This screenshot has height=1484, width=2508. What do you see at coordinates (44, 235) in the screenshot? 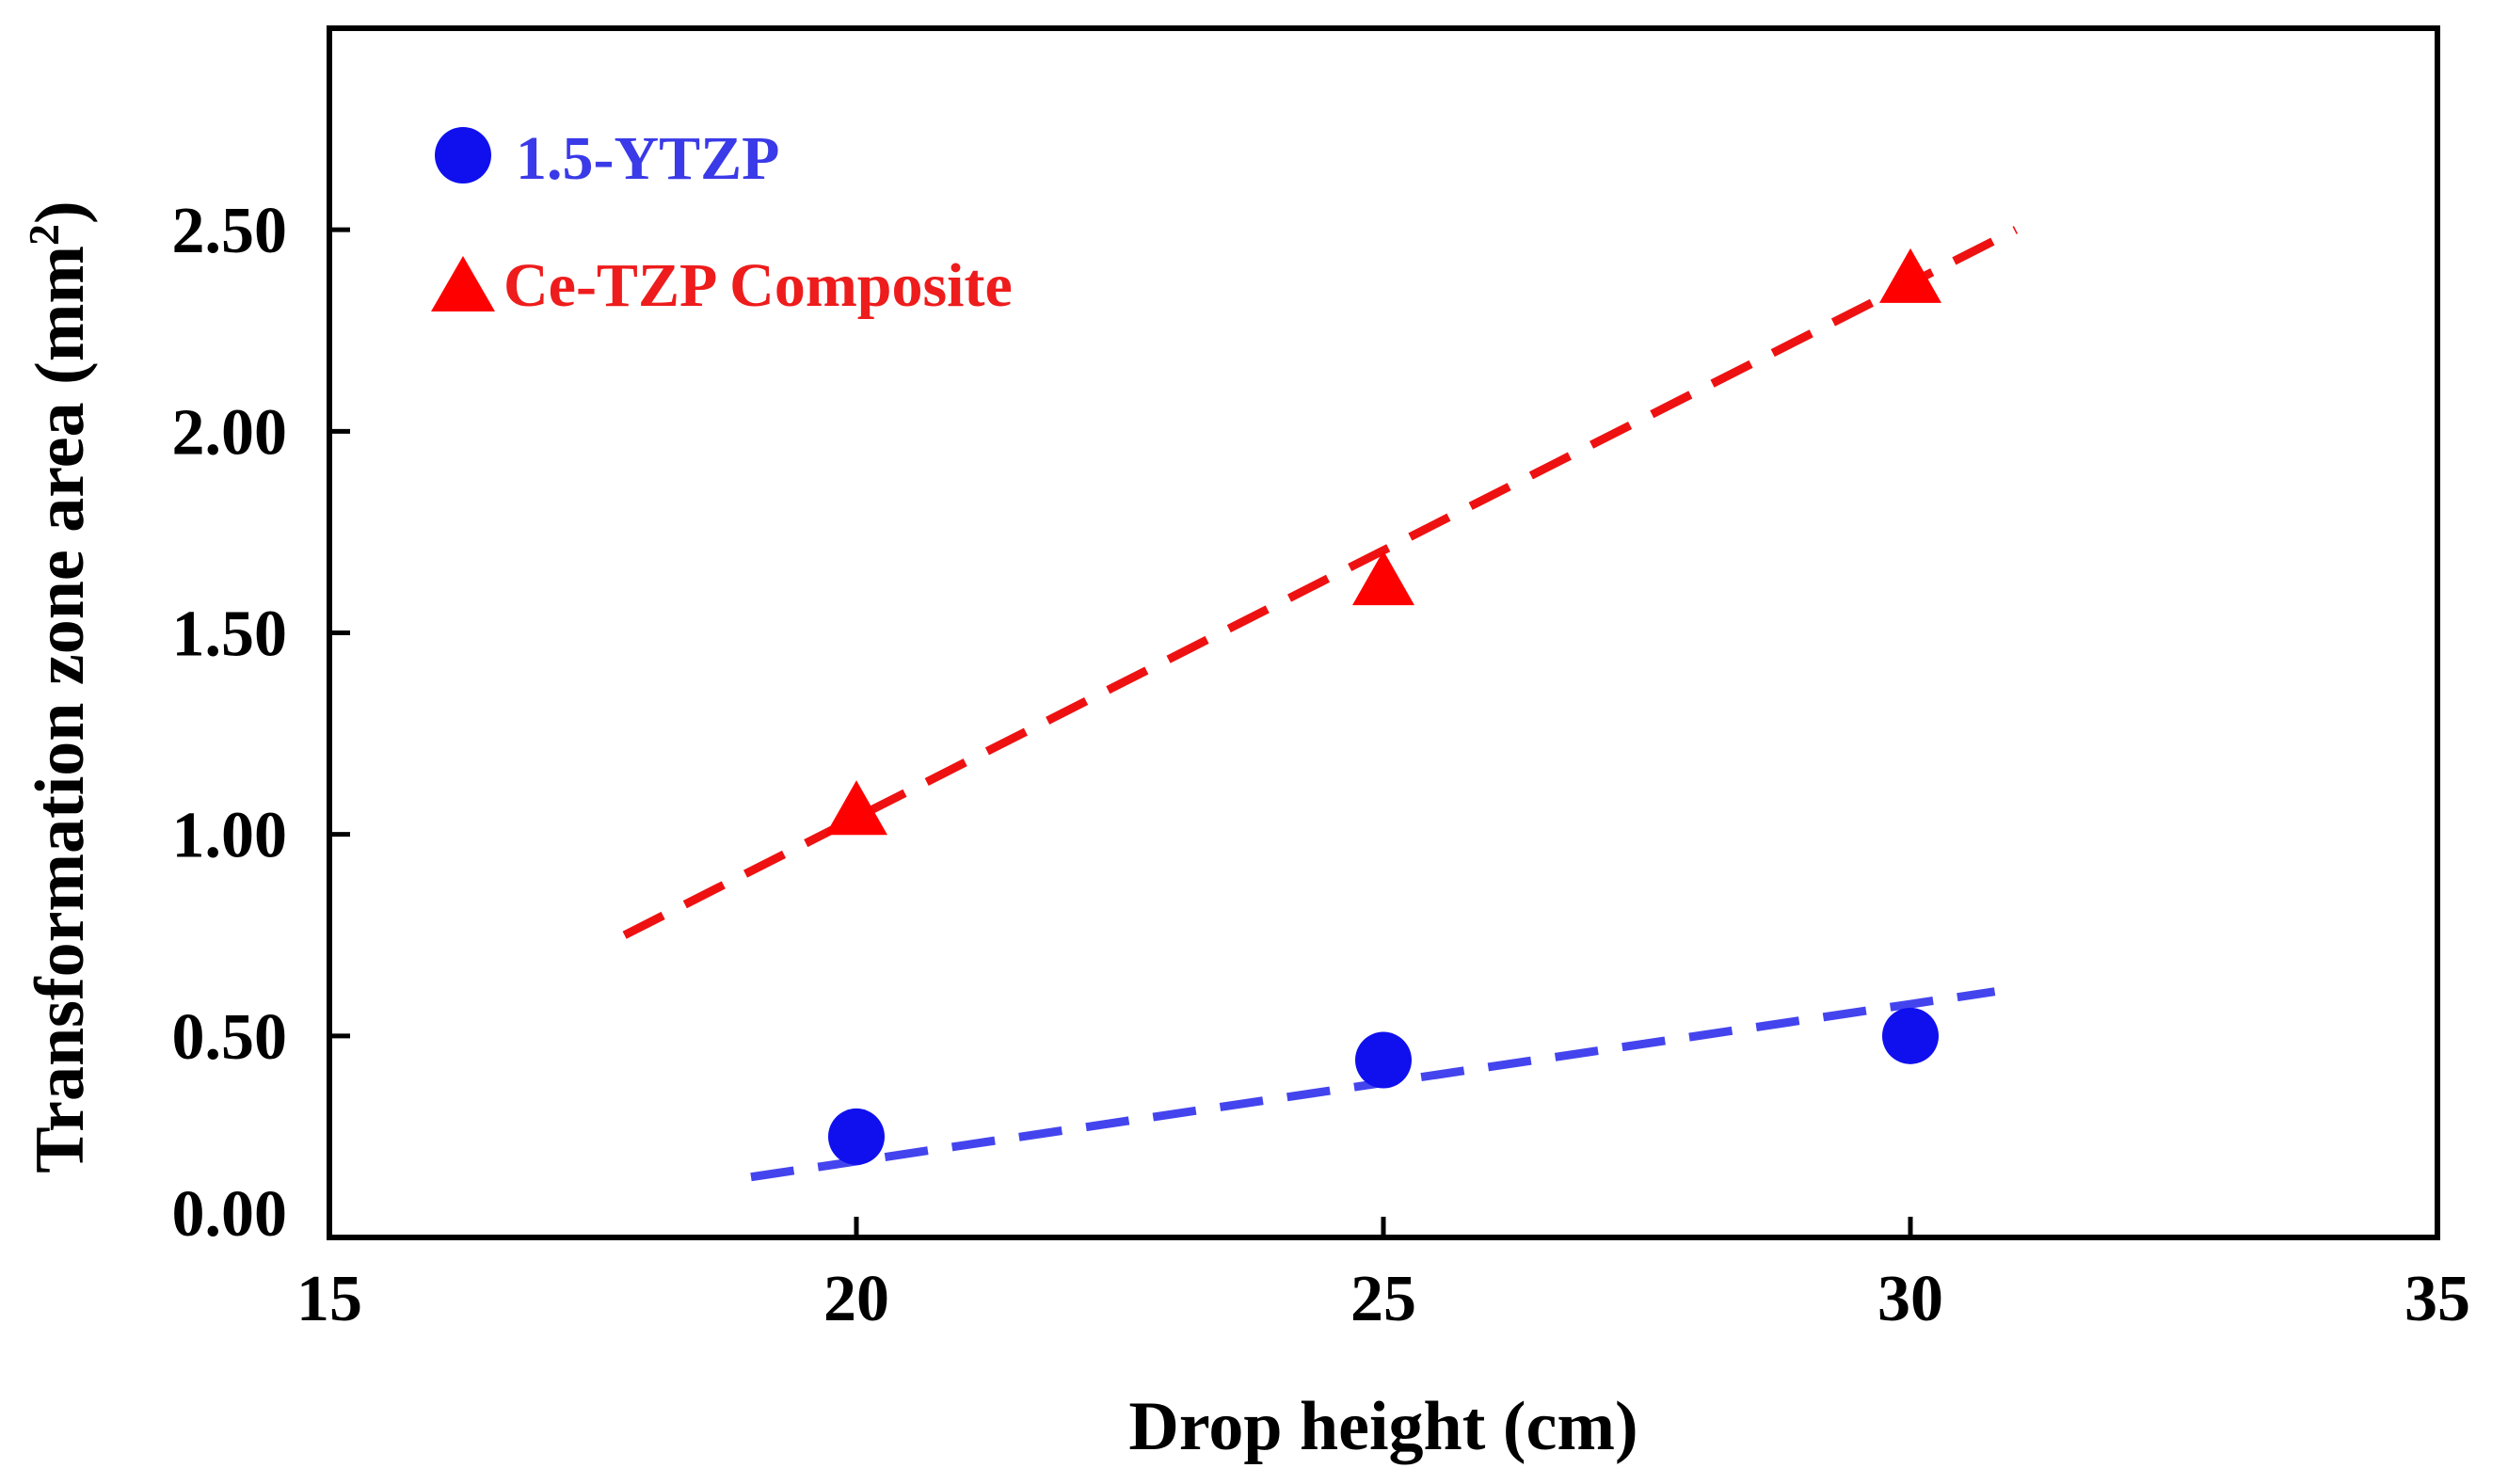
I see `y-axis-title-superscript: 2` at bounding box center [44, 235].